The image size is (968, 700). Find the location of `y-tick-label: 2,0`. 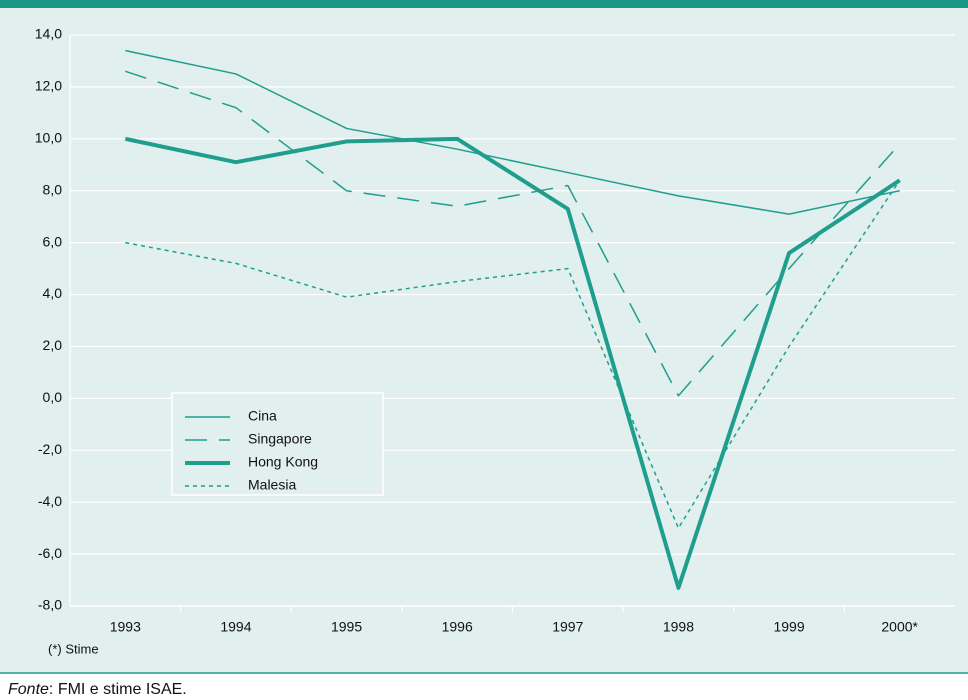

y-tick-label: 2,0 is located at coordinates (53, 345).